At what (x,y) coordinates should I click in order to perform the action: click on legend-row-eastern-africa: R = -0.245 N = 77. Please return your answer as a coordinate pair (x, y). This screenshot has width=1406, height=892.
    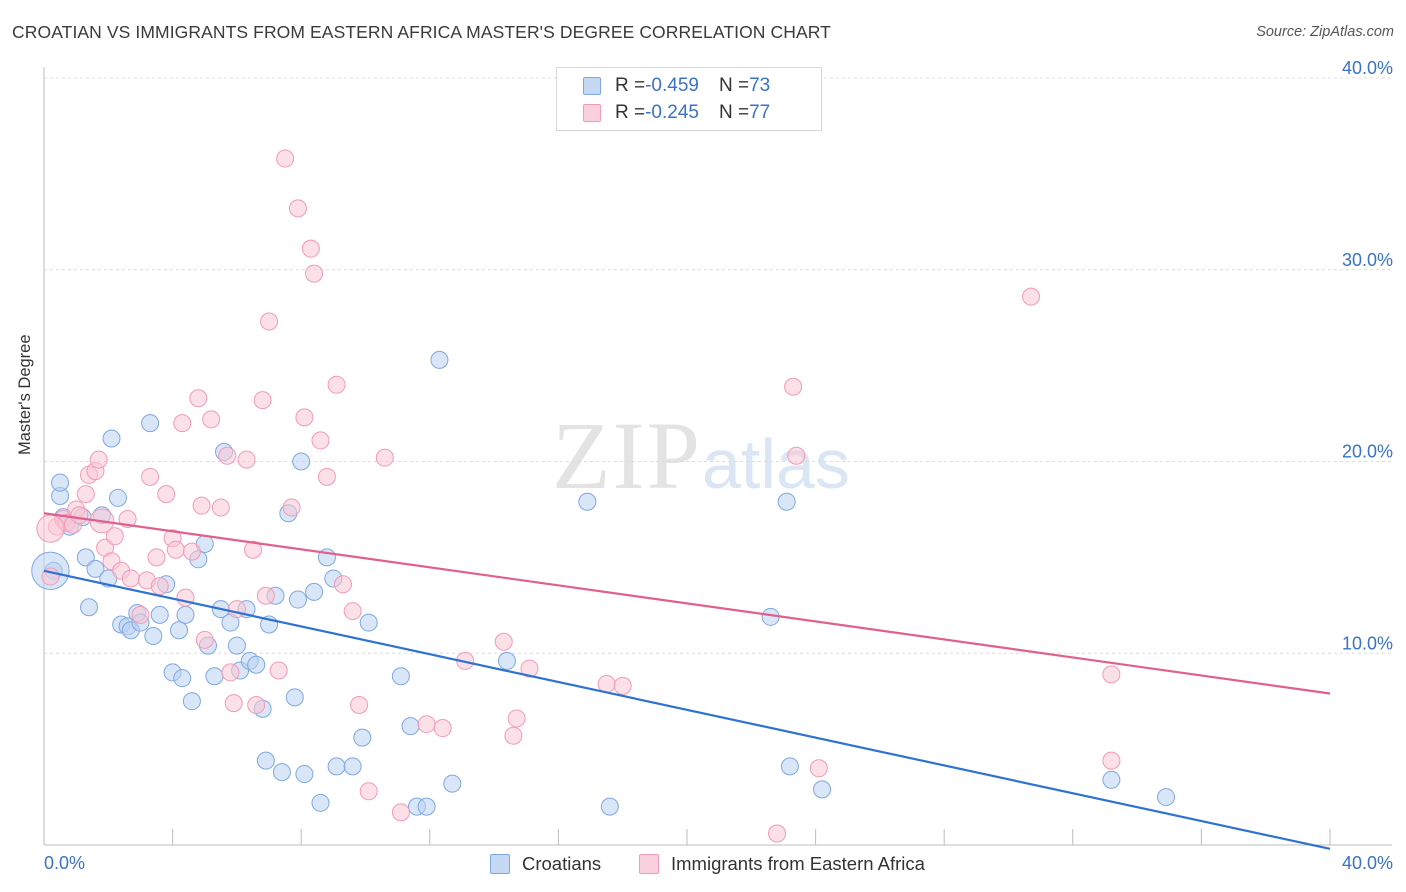
    Looking at the image, I should click on (676, 113).